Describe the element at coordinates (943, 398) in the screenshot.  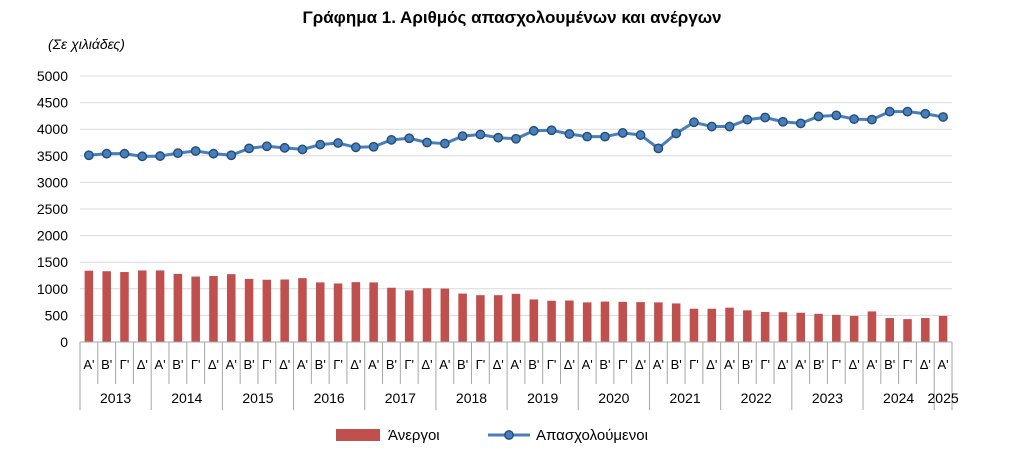
I see `x-tick-year: 2025` at that location.